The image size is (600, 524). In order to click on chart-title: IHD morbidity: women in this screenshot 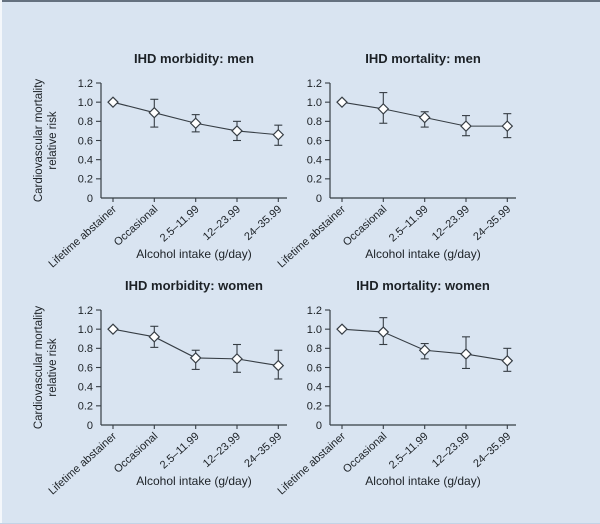, I will do `click(194, 285)`.